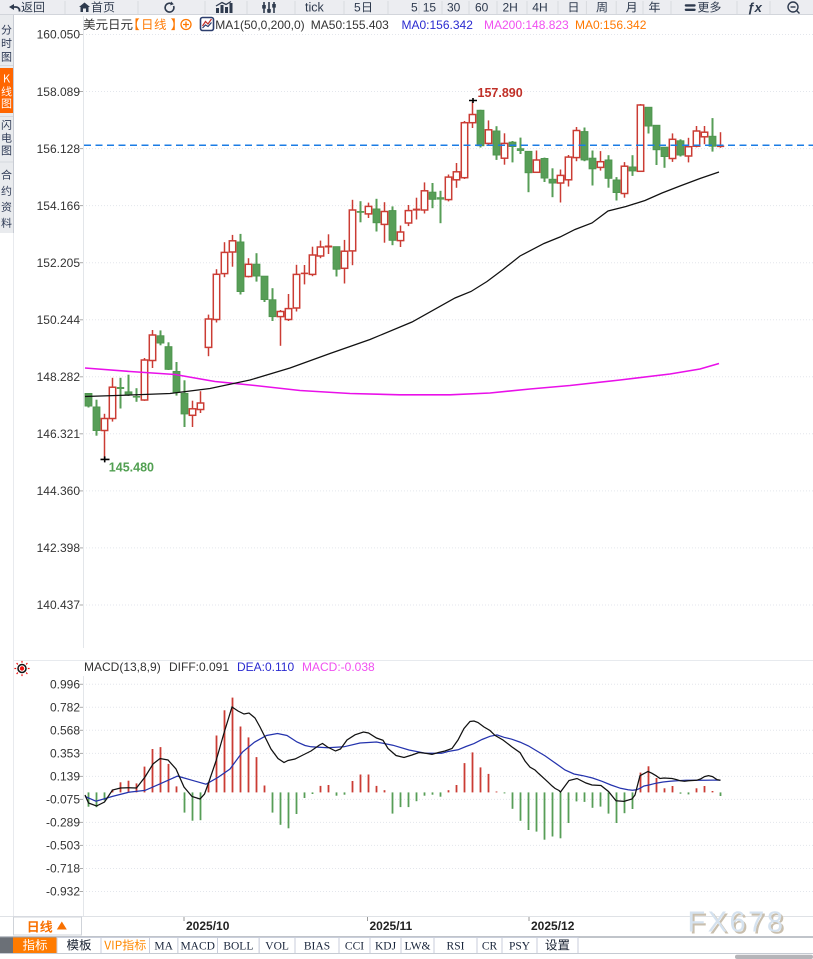 This screenshot has height=959, width=813. Describe the element at coordinates (59, 320) in the screenshot. I see `svg-text: 150.244` at that location.